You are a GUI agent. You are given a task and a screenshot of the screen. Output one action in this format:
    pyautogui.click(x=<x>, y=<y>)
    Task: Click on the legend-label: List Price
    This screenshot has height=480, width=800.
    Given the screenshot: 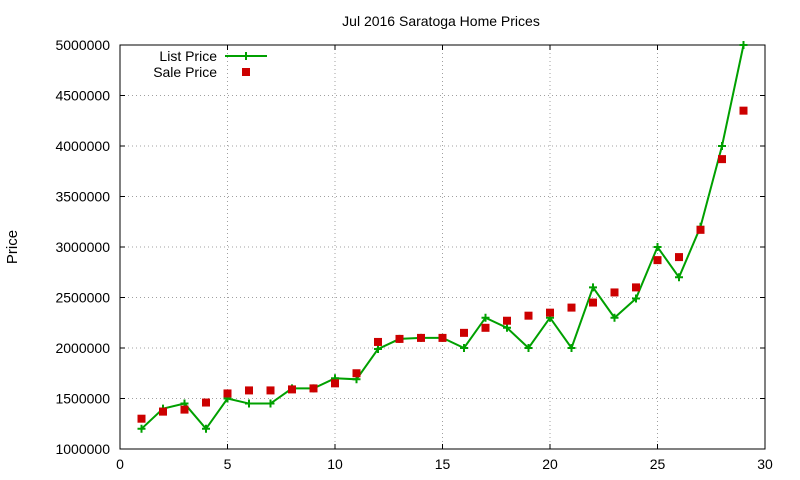 What is the action you would take?
    pyautogui.click(x=188, y=56)
    